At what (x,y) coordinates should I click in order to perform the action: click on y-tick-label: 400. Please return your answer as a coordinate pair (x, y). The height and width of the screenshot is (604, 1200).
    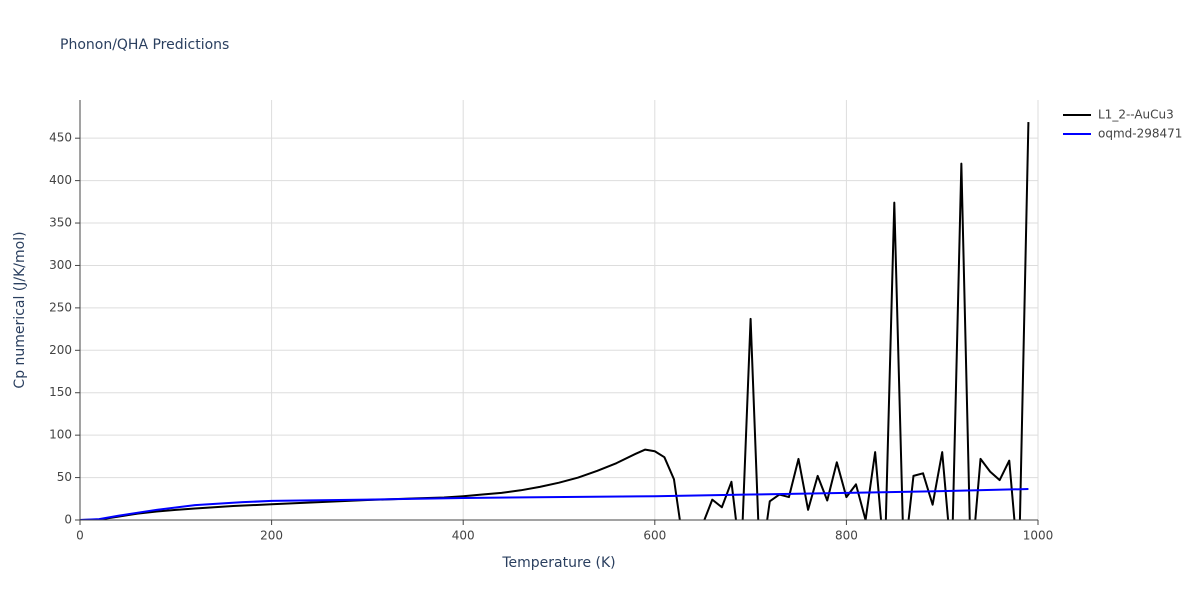
    Looking at the image, I should click on (60, 180).